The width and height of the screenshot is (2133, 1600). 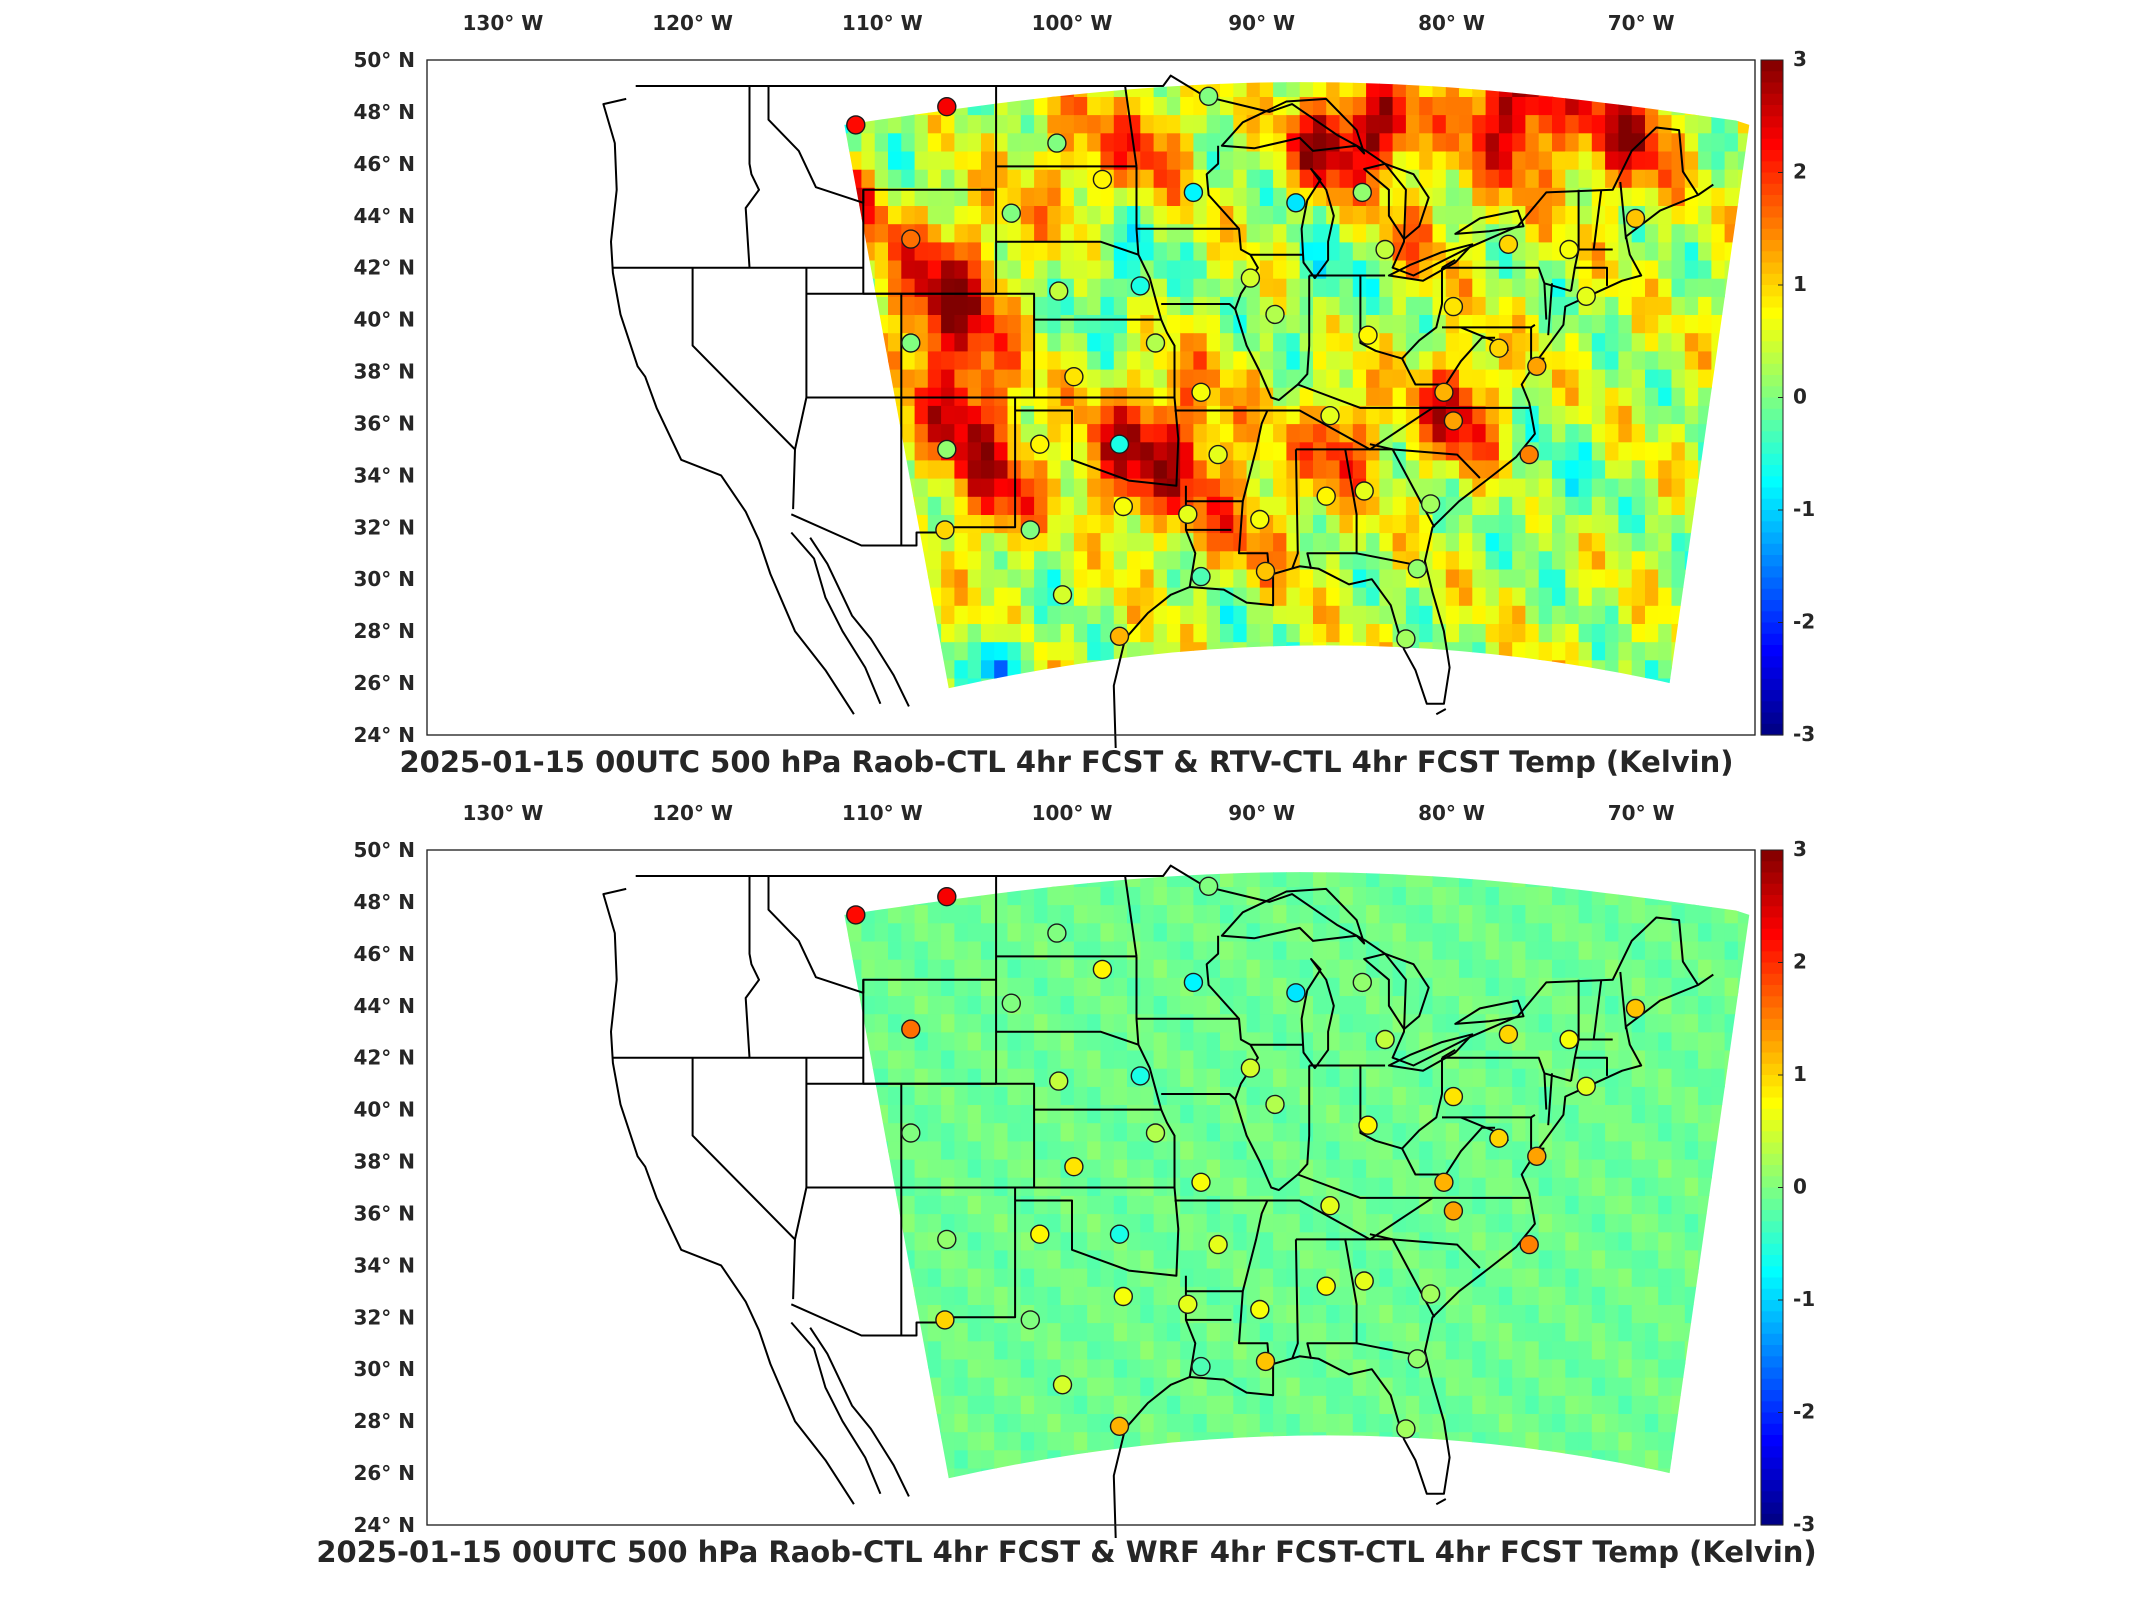 I want to click on lat-tick-label: 38° N, so click(x=384, y=1162).